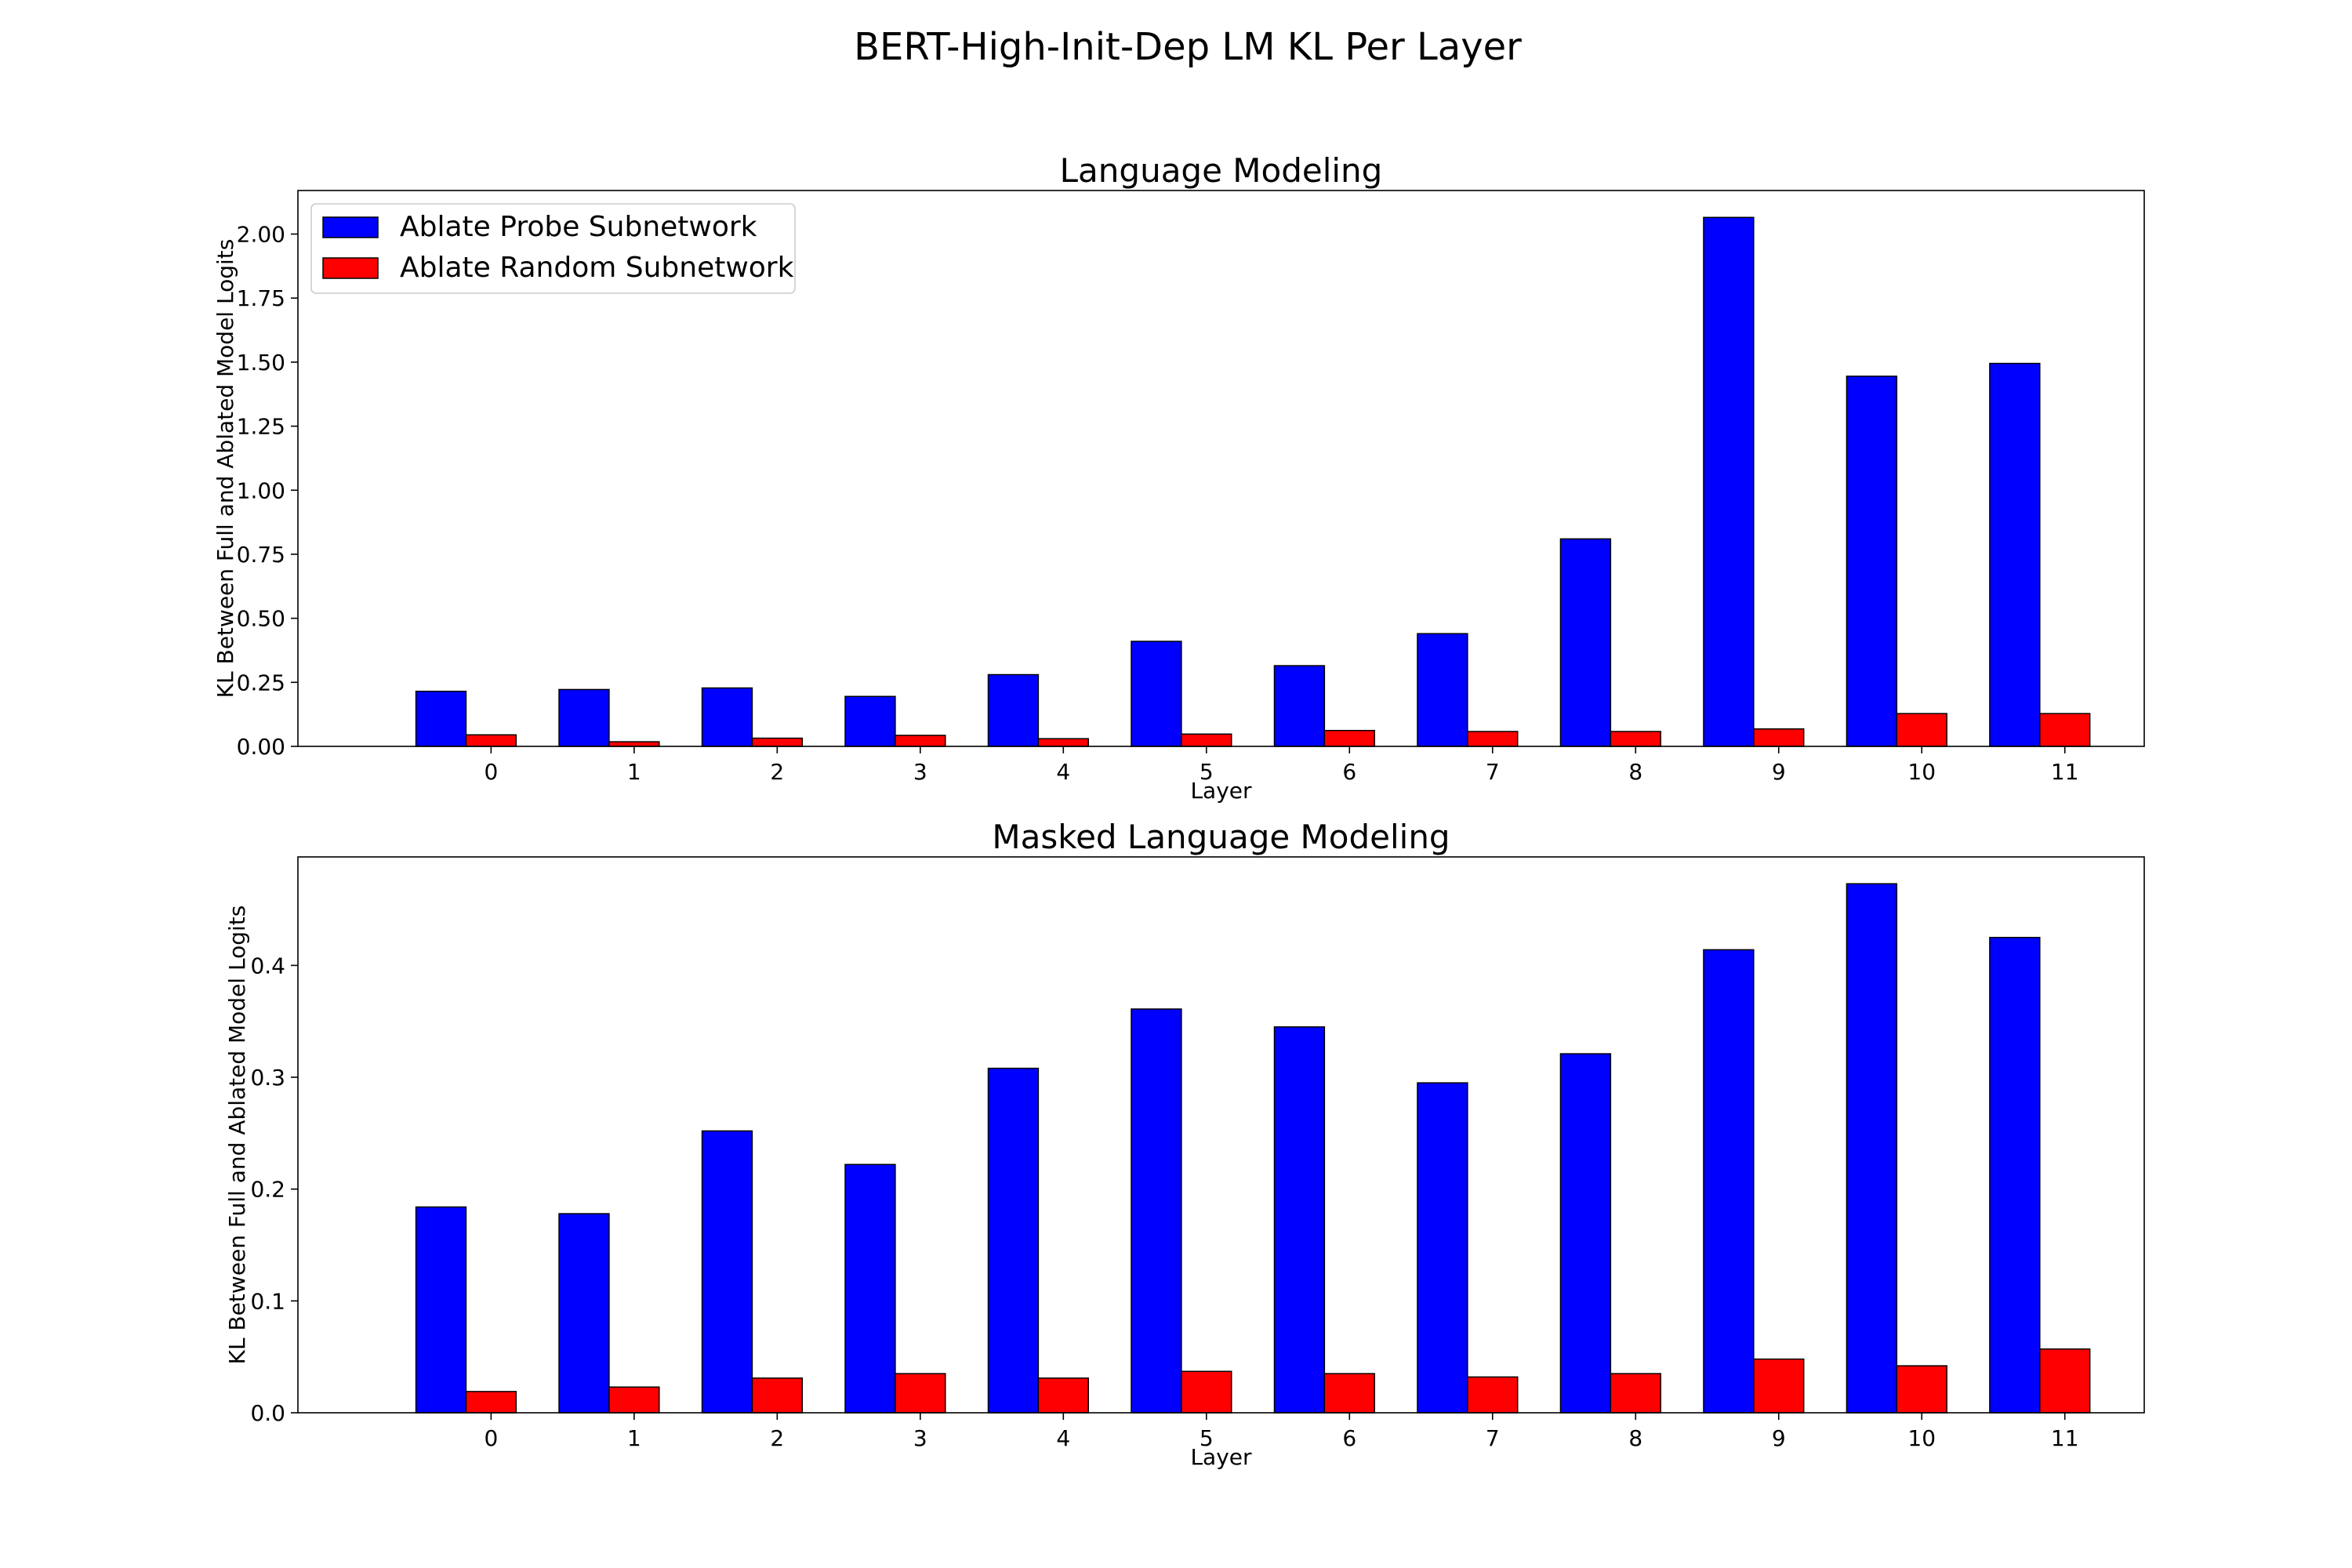 The image size is (2352, 1568). What do you see at coordinates (261, 427) in the screenshot?
I see `y-tick-label: 1.25` at bounding box center [261, 427].